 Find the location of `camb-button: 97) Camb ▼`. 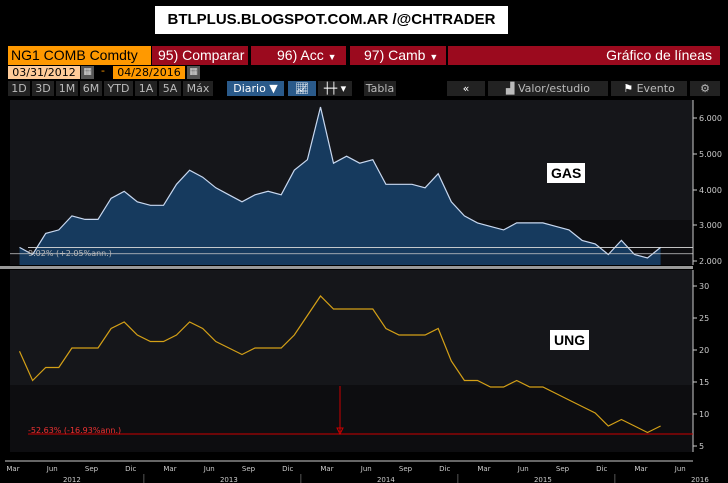

camb-button: 97) Camb ▼ is located at coordinates (398, 55).